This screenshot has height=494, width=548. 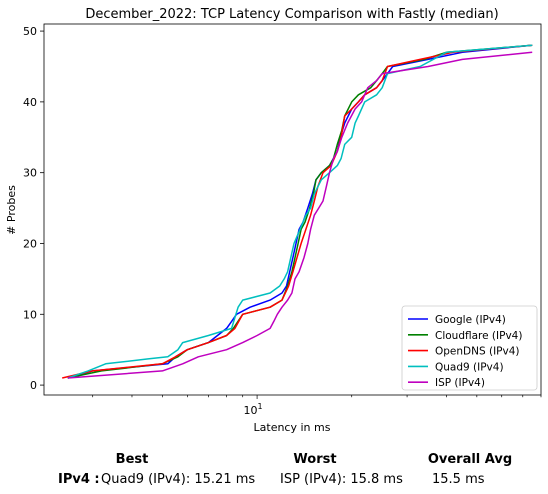 I want to click on summary-worst-header: Worst, so click(x=315, y=459).